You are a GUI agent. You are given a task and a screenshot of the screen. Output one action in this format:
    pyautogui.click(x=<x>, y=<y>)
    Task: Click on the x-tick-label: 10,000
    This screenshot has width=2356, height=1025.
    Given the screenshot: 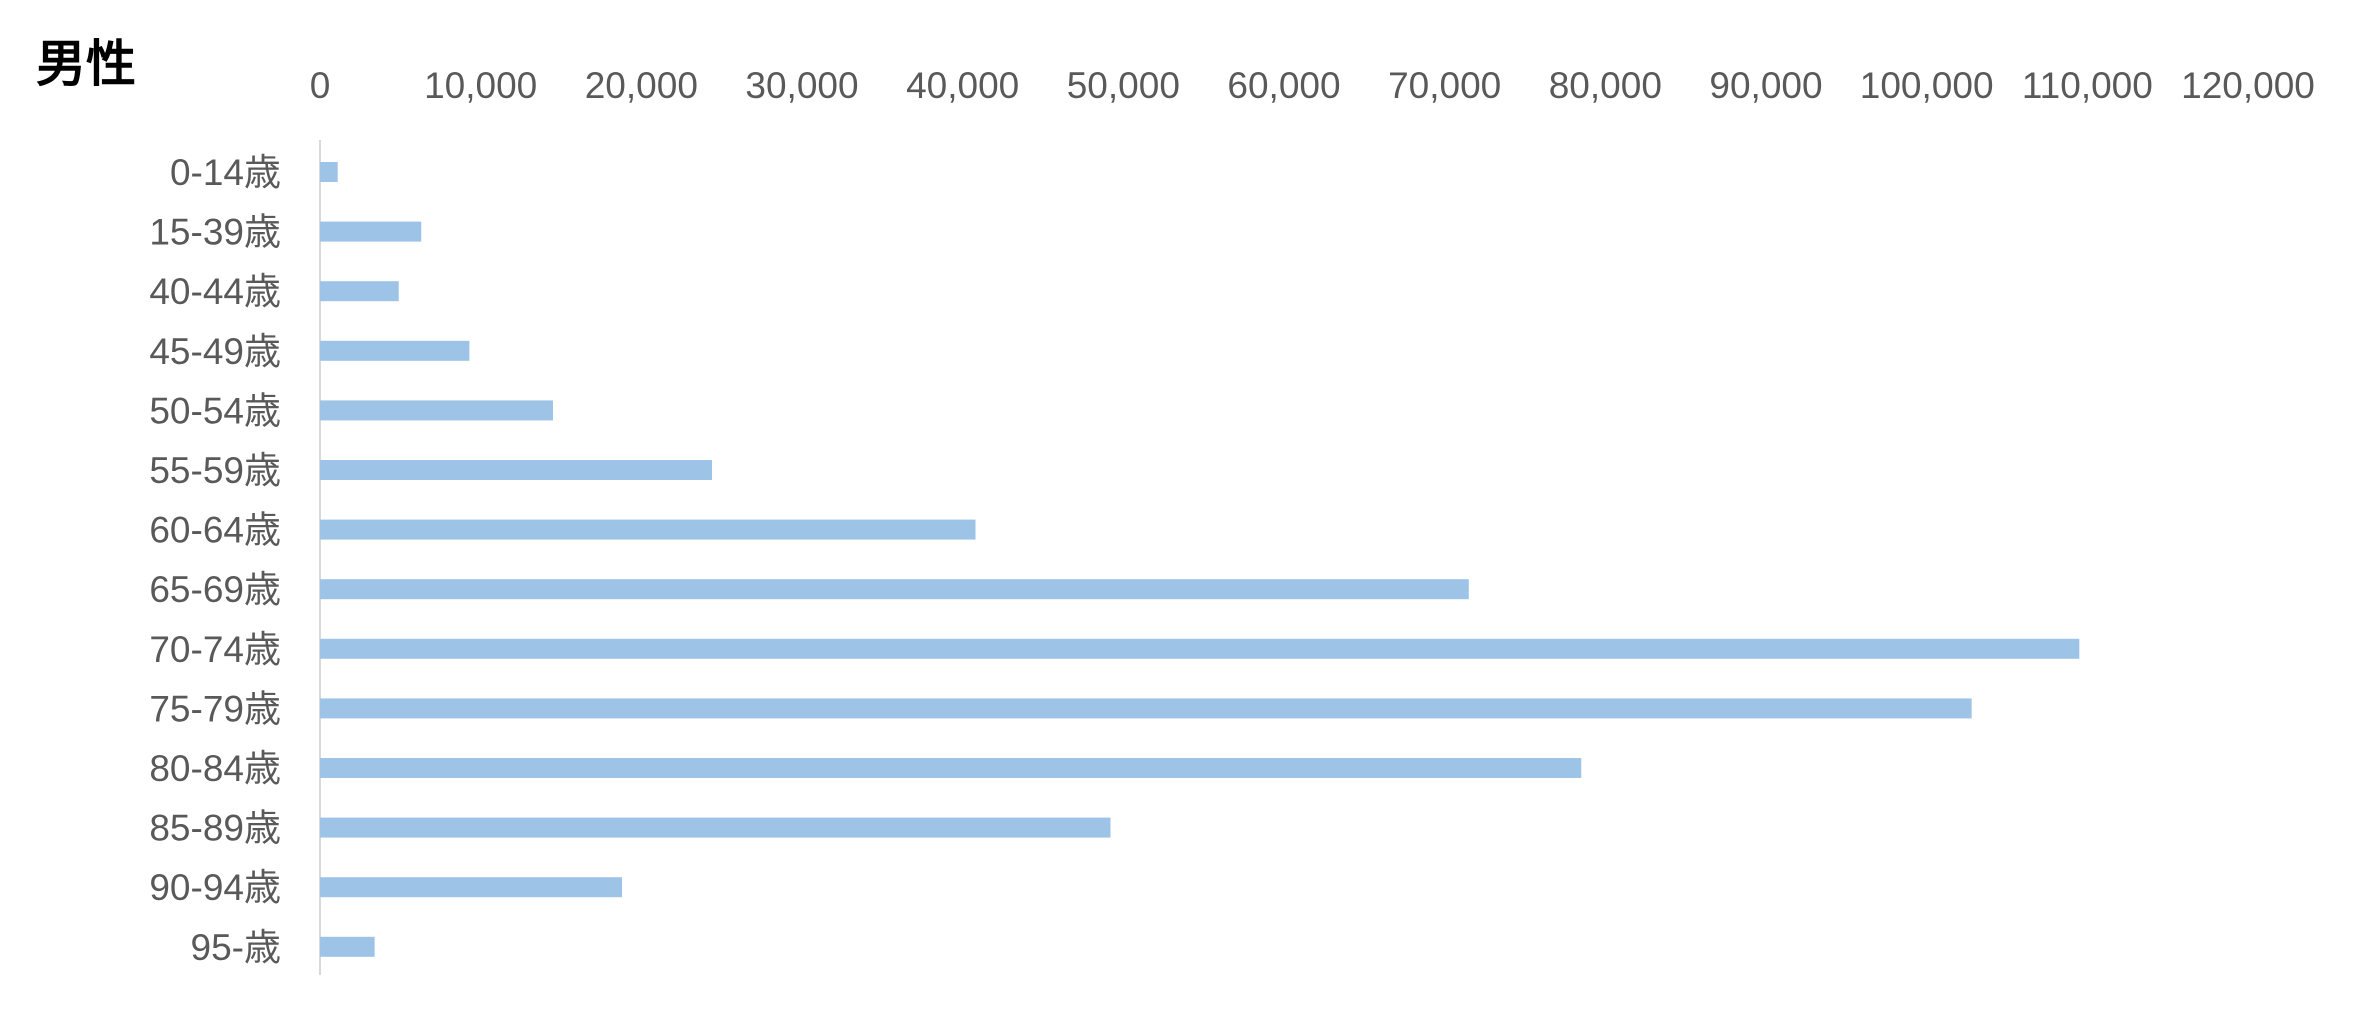 What is the action you would take?
    pyautogui.click(x=480, y=85)
    